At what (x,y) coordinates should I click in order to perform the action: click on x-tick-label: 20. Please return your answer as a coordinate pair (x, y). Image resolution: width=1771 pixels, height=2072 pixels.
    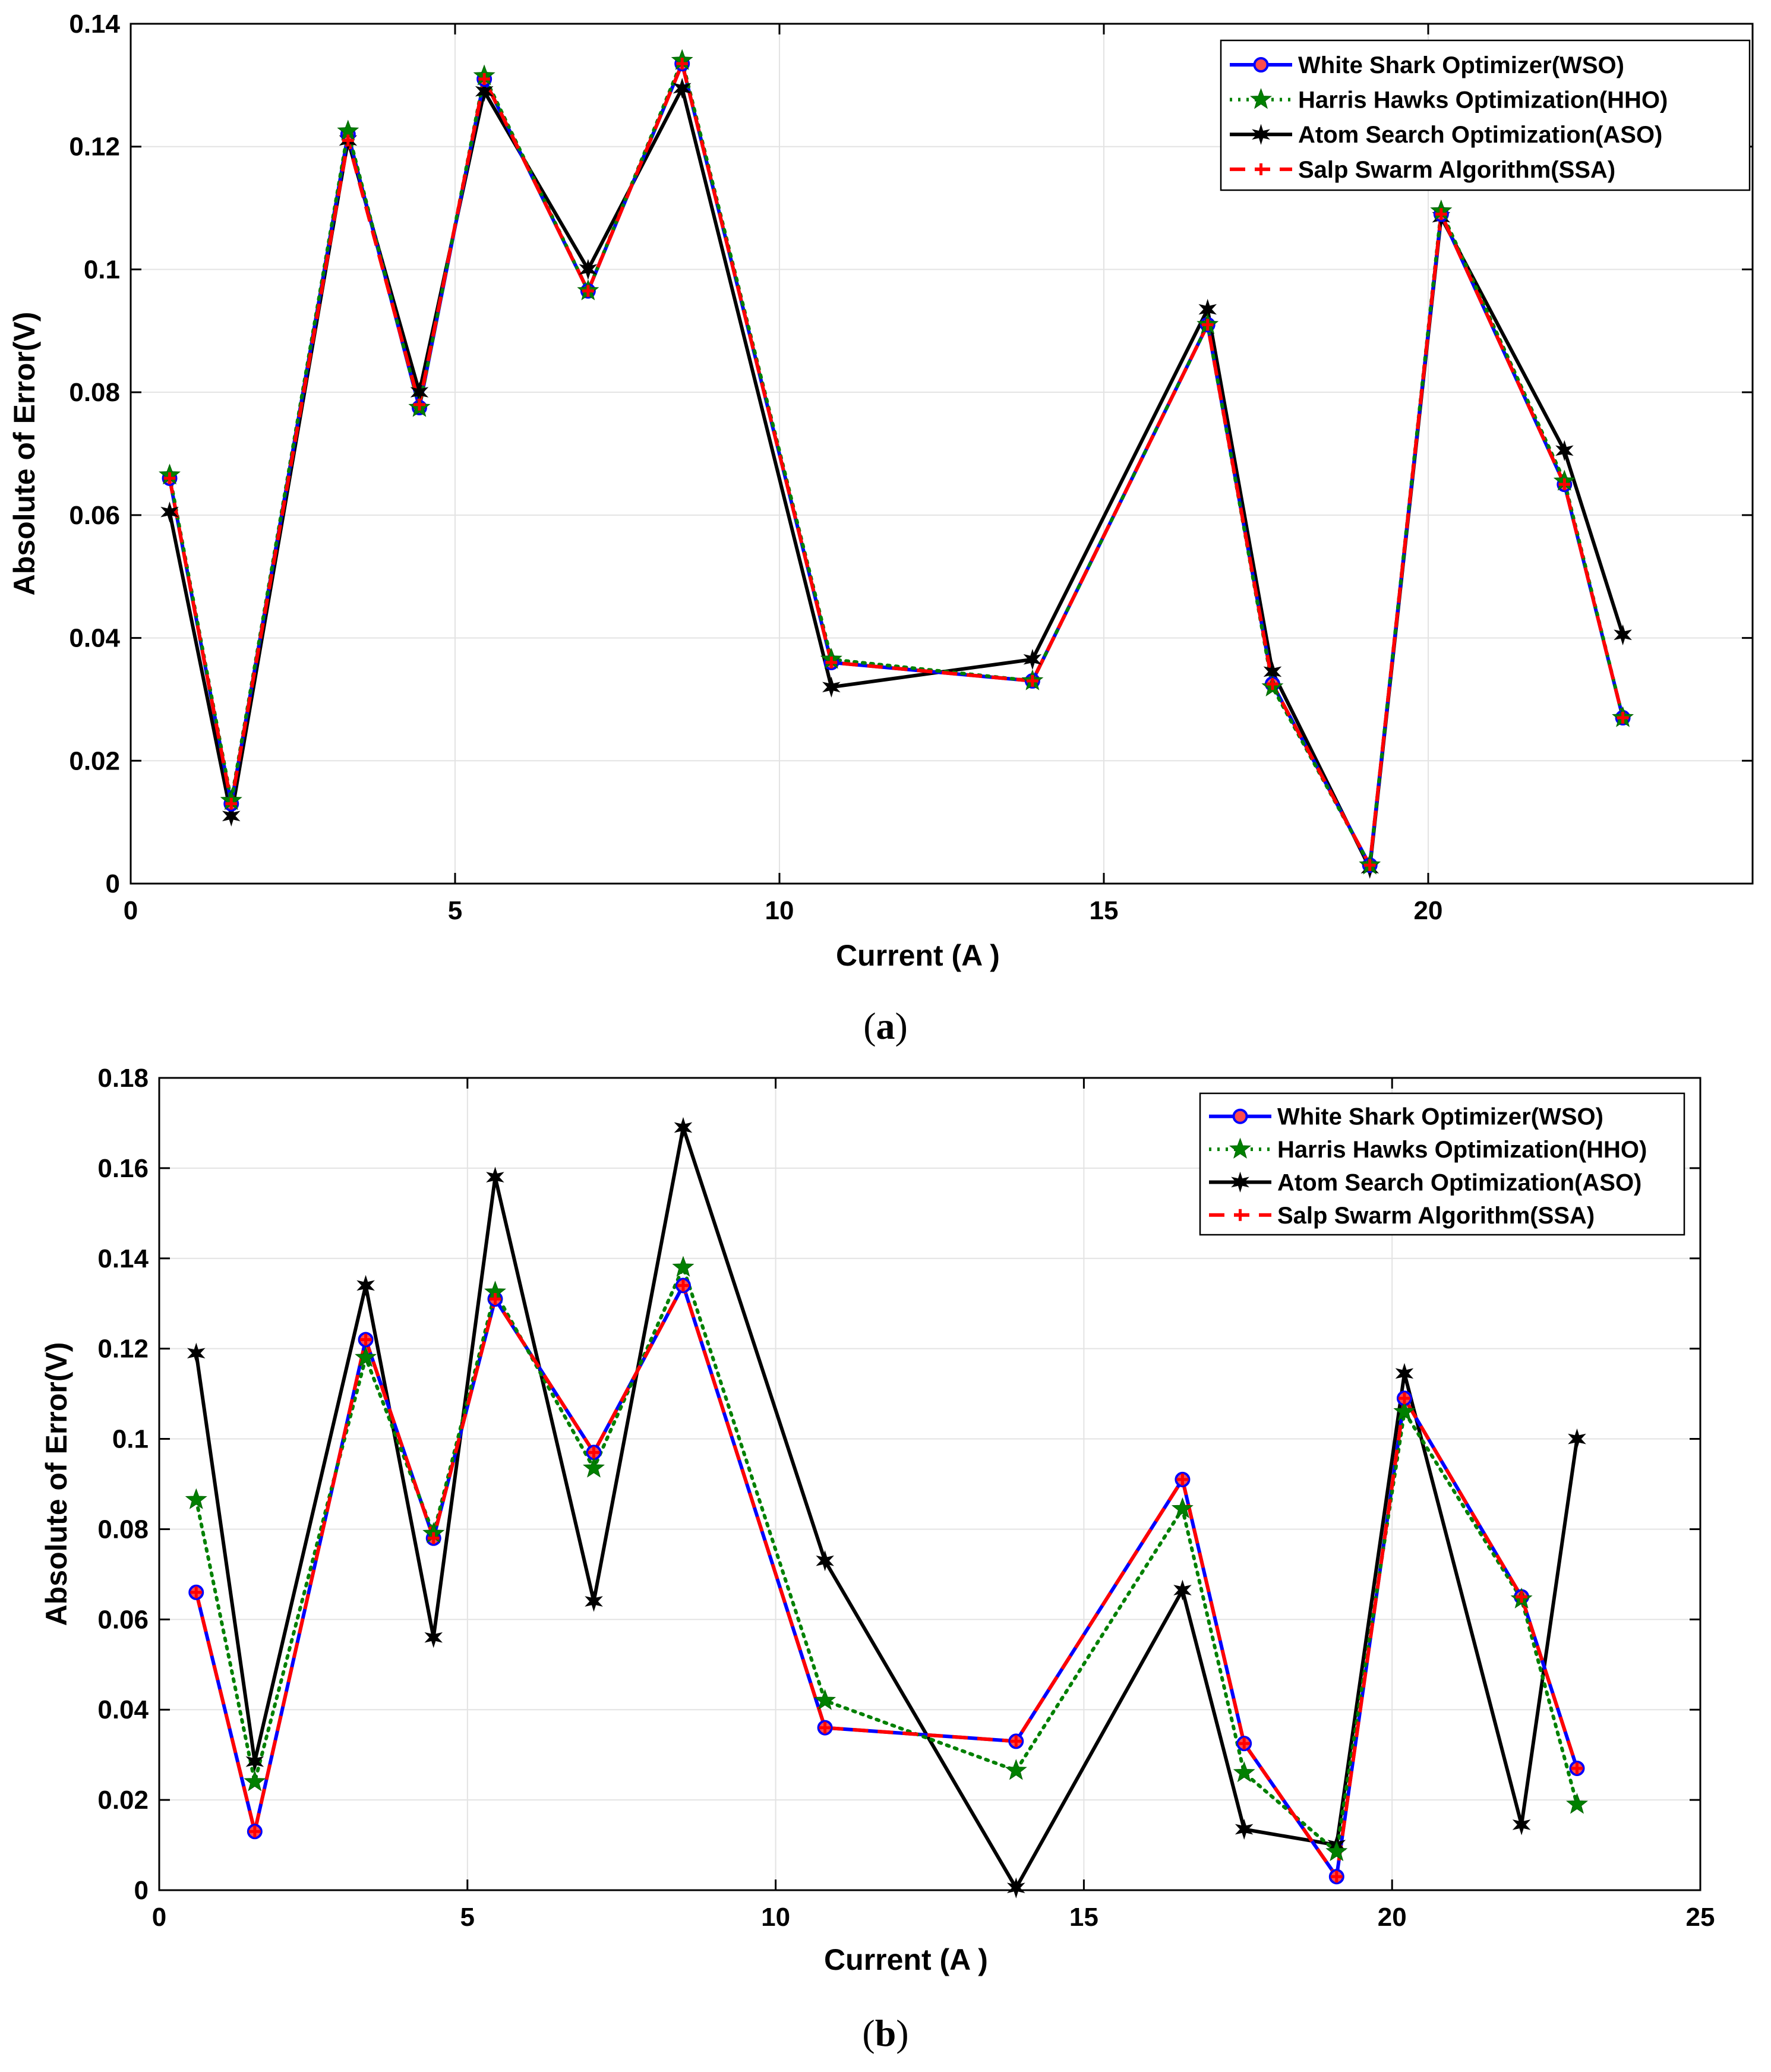
    Looking at the image, I should click on (1392, 1917).